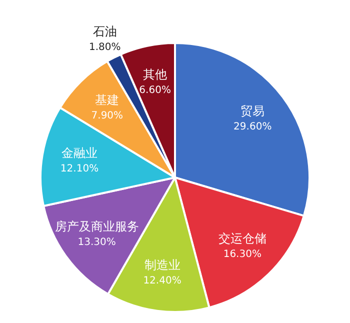 The width and height of the screenshot is (350, 323). Describe the element at coordinates (155, 90) in the screenshot. I see `data-label: 6.60%` at that location.